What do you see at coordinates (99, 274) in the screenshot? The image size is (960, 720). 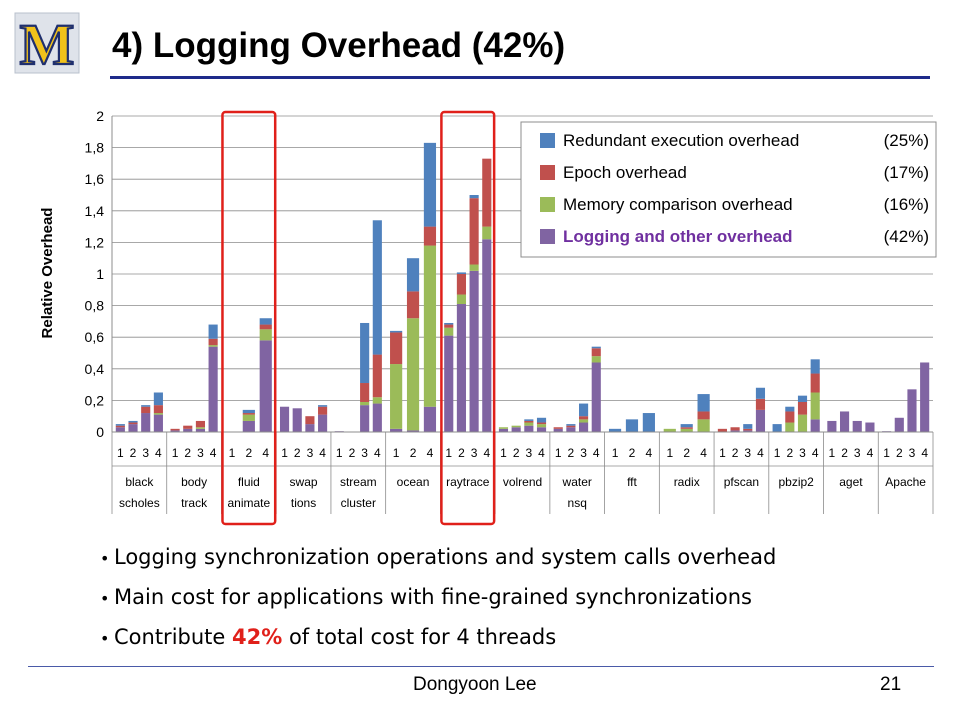 I see `y-axis: 0 0,2 0,4 0,6 0,8 1 1,2 1,4 1,6 1,8 2` at bounding box center [99, 274].